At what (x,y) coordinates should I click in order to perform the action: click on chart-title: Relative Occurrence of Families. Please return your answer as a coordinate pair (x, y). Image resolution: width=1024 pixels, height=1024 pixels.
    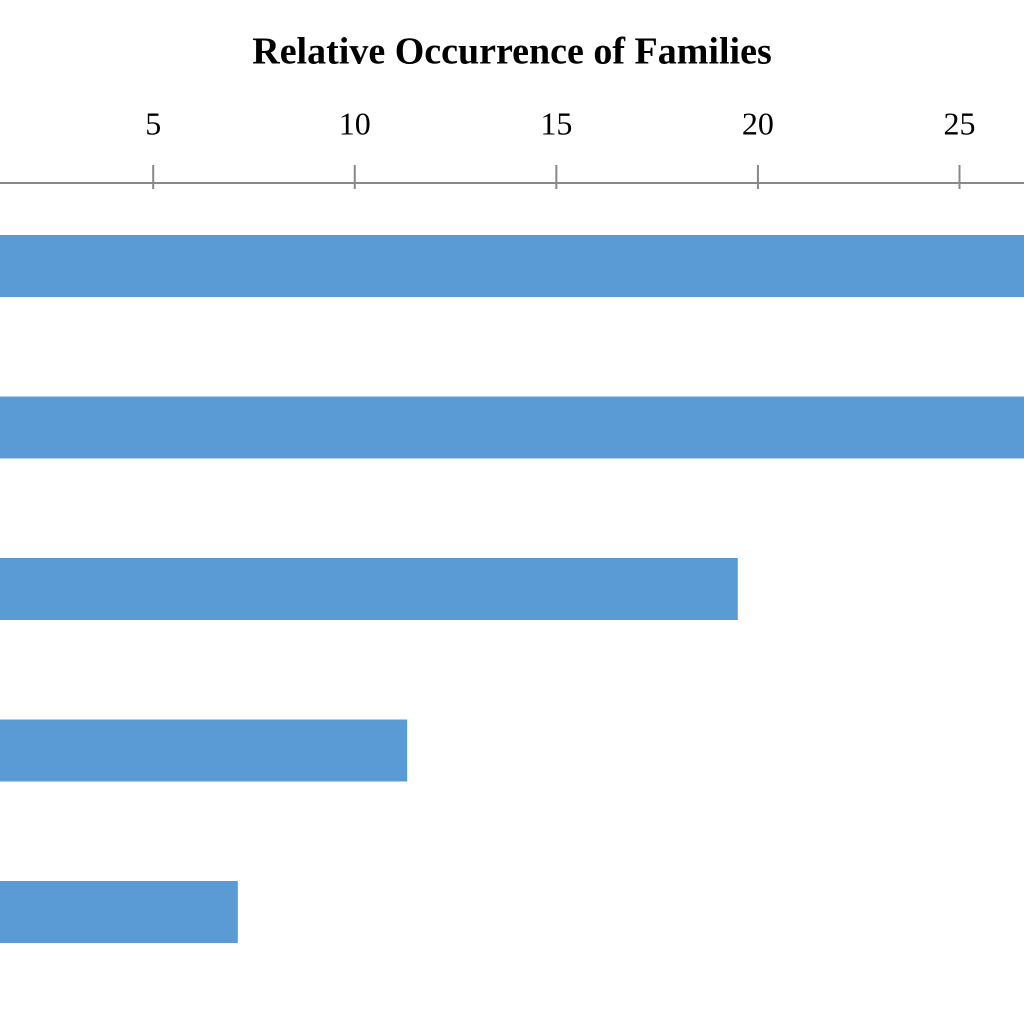
    Looking at the image, I should click on (512, 52).